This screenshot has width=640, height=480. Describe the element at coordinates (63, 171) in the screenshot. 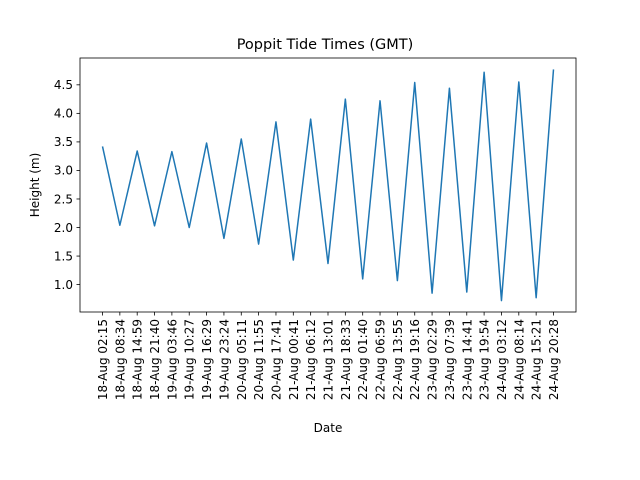

I see `y-tick-label: 3.0` at that location.